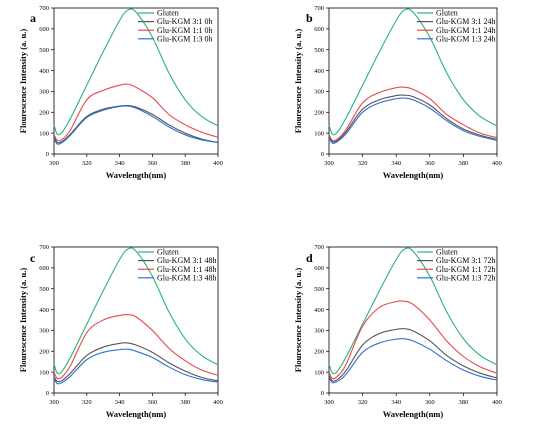 The image size is (550, 431). Describe the element at coordinates (466, 21) in the screenshot. I see `legend-label: Glu-KGM 3:1 24h` at that location.